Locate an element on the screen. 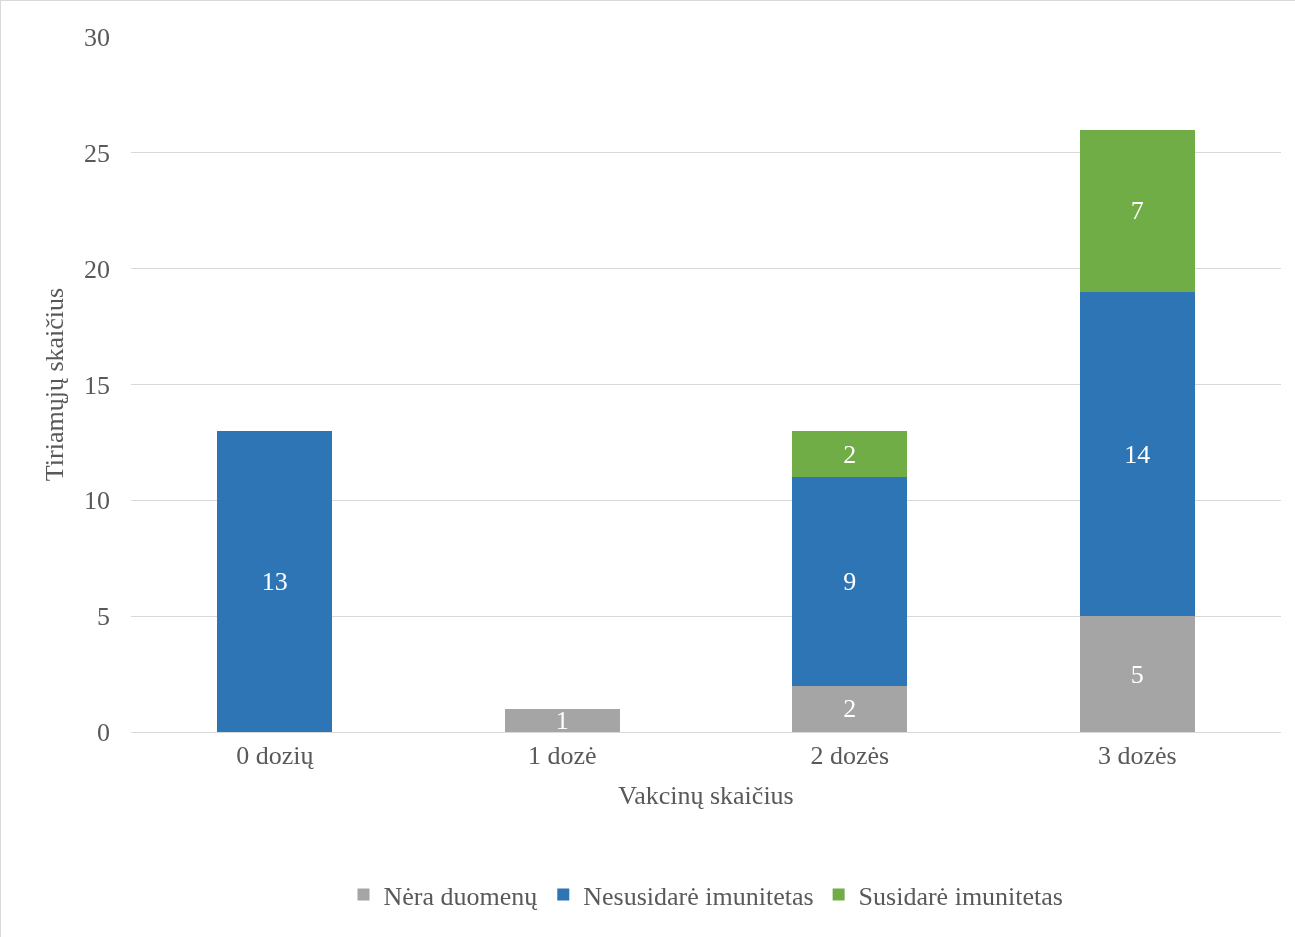 The image size is (1295, 937). data-label: 9 is located at coordinates (850, 581).